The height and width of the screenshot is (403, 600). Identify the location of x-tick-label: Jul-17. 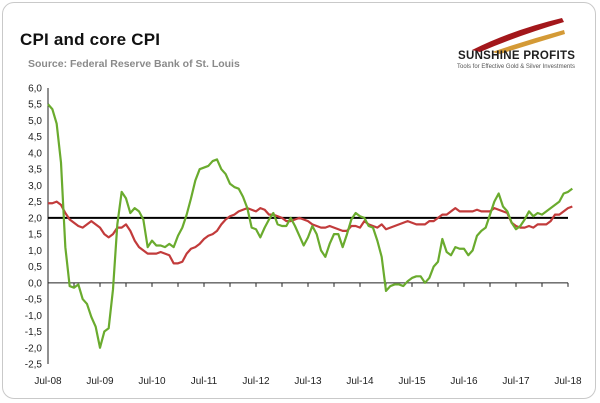
(516, 381).